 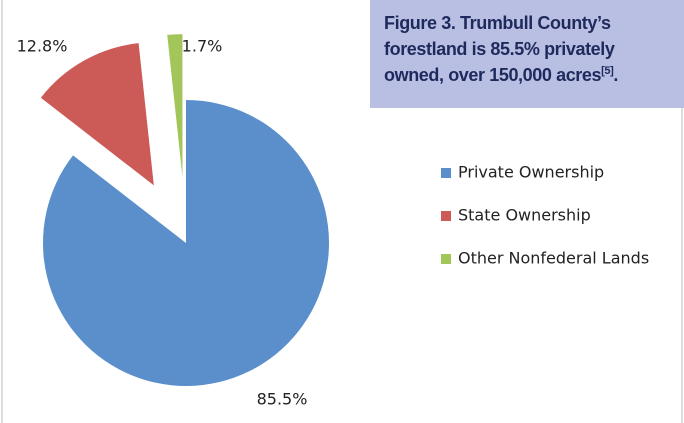 I want to click on legend-label: Private Ownership, so click(x=531, y=172).